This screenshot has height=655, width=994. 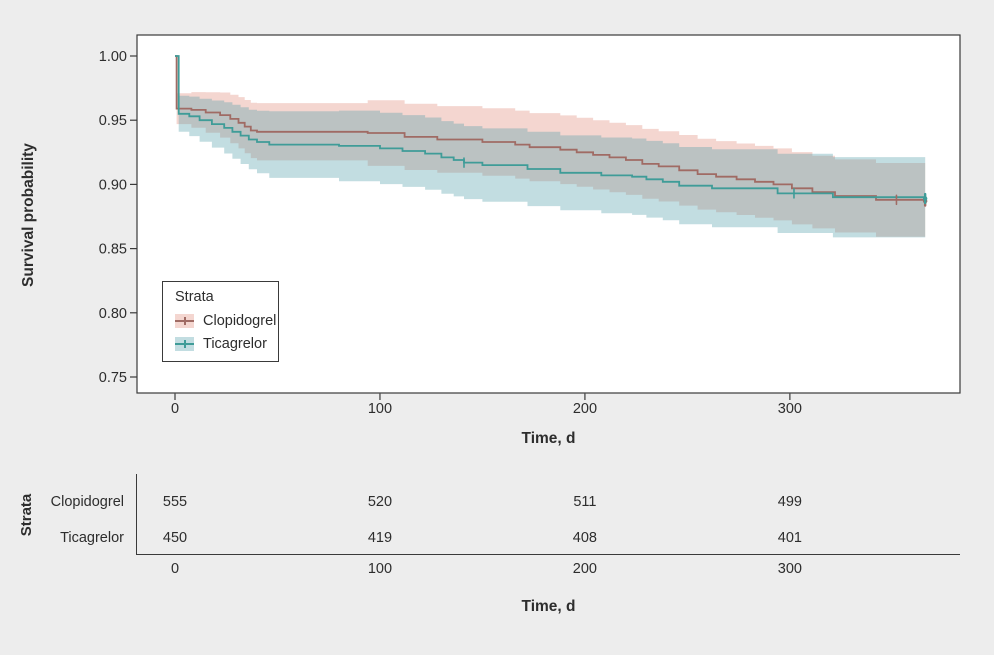 I want to click on risk-count: 401, so click(x=789, y=538).